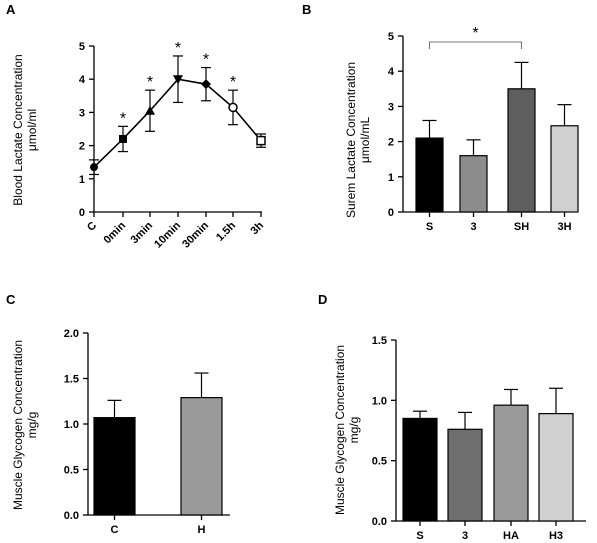  I want to click on y-axis-unit-label: μmol/ml, so click(32, 130).